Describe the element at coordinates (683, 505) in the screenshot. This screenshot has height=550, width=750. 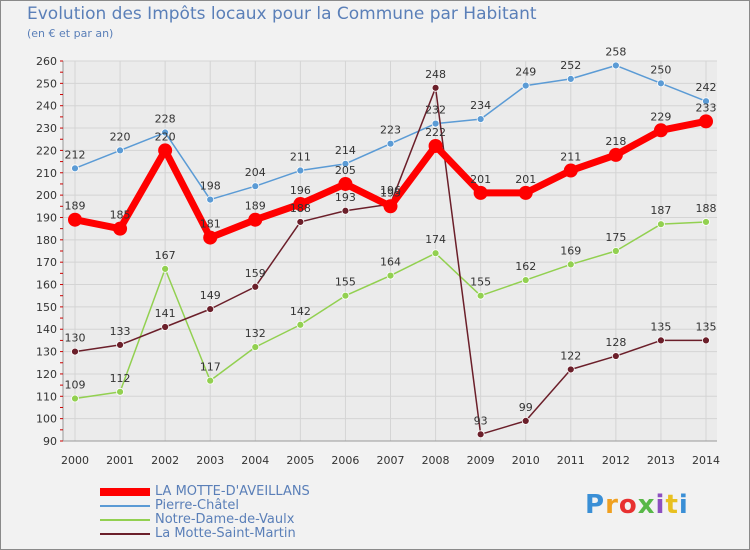
I see `logo-letter: i` at that location.